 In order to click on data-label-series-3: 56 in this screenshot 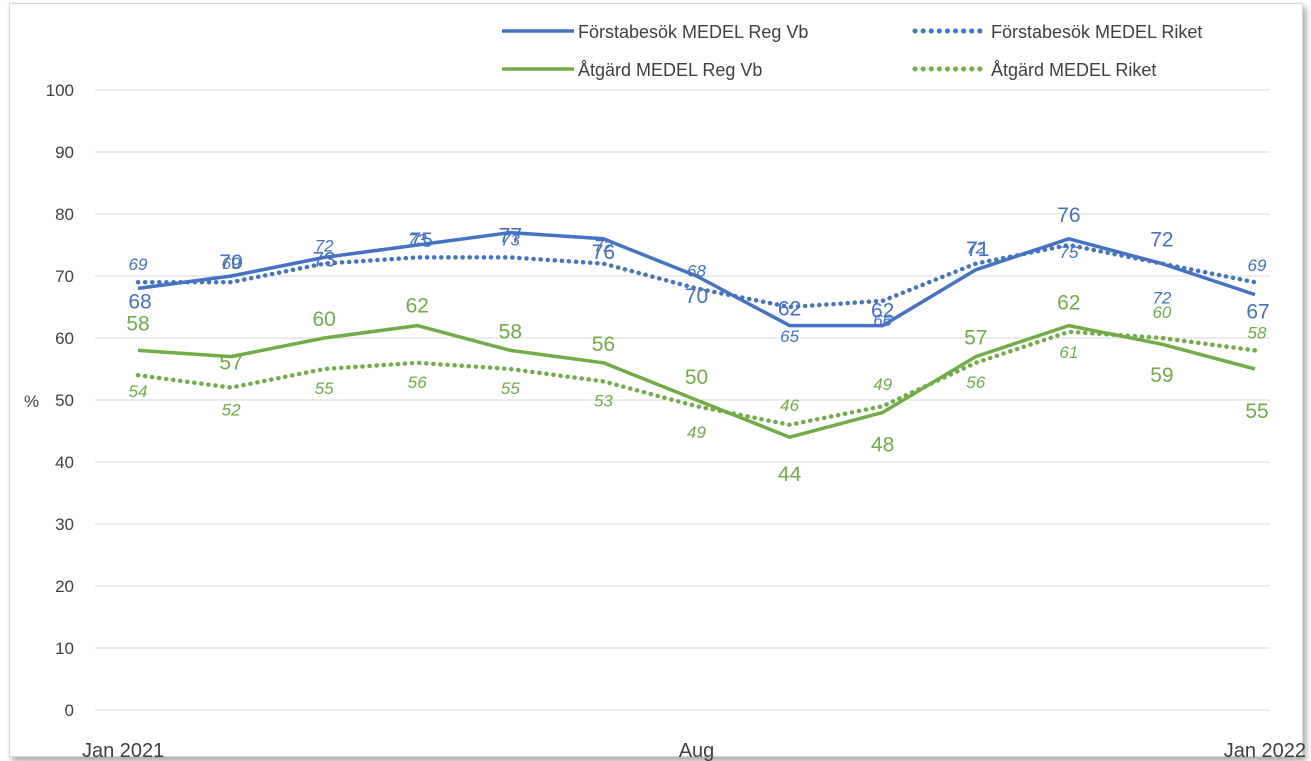, I will do `click(603, 344)`.